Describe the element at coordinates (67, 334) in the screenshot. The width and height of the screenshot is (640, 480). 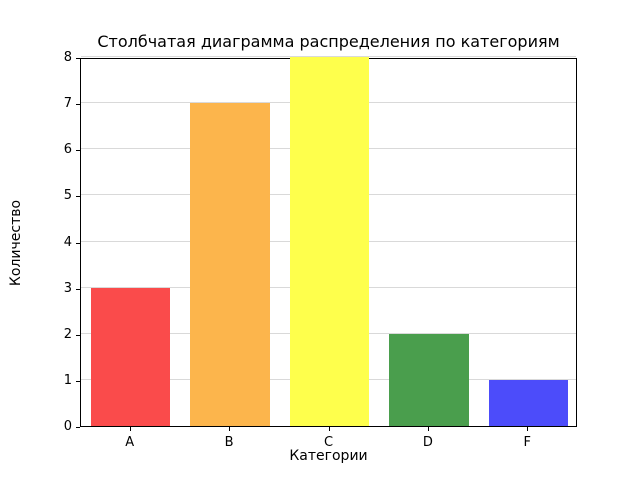
I see `y-tick-label-2: 2` at that location.